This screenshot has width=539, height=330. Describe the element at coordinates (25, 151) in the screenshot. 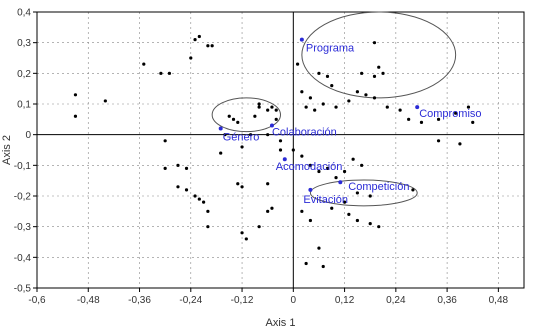

I see `y-axis-ticks: 0,4 0,3 0,2 0,1 0 -0,1 -0,2 -0,3 -0,4 -0,5` at that location.